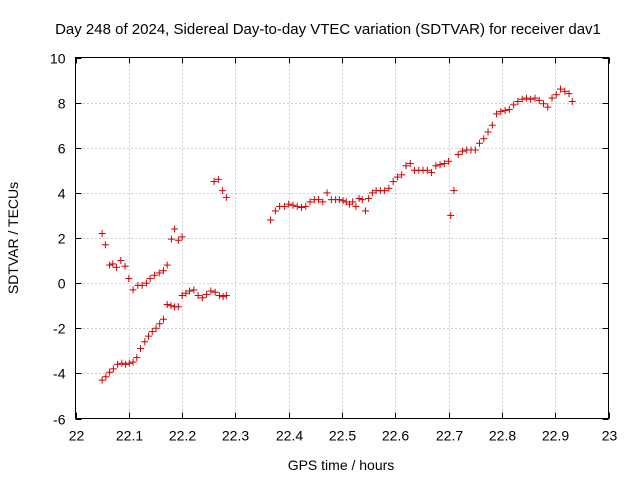  I want to click on x-tick-label: 22.1, so click(129, 436).